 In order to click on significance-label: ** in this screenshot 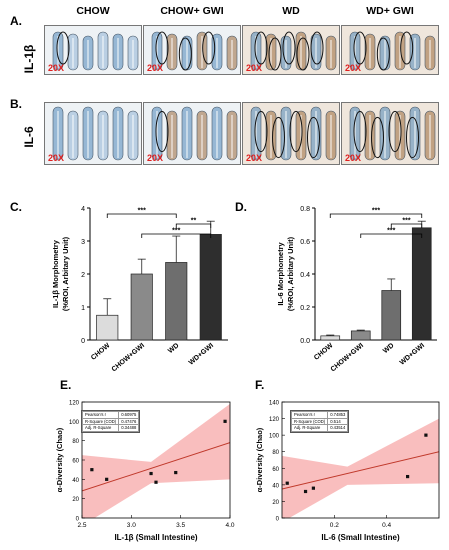, I will do `click(194, 221)`.